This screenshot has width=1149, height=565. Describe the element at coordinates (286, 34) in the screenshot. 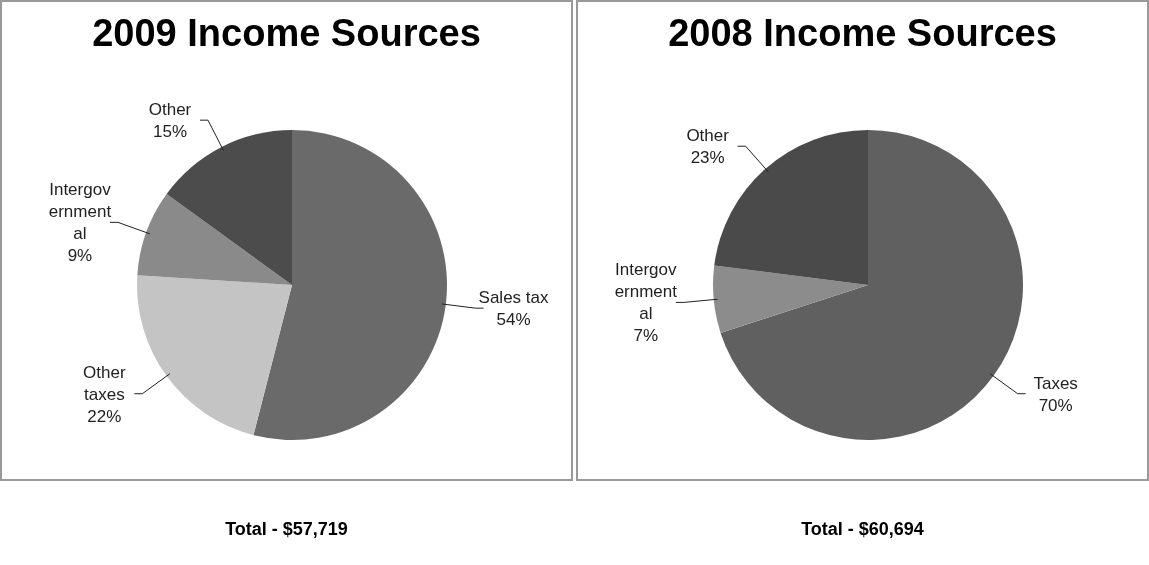

I see `chart-title: 2009 Income Sources` at that location.